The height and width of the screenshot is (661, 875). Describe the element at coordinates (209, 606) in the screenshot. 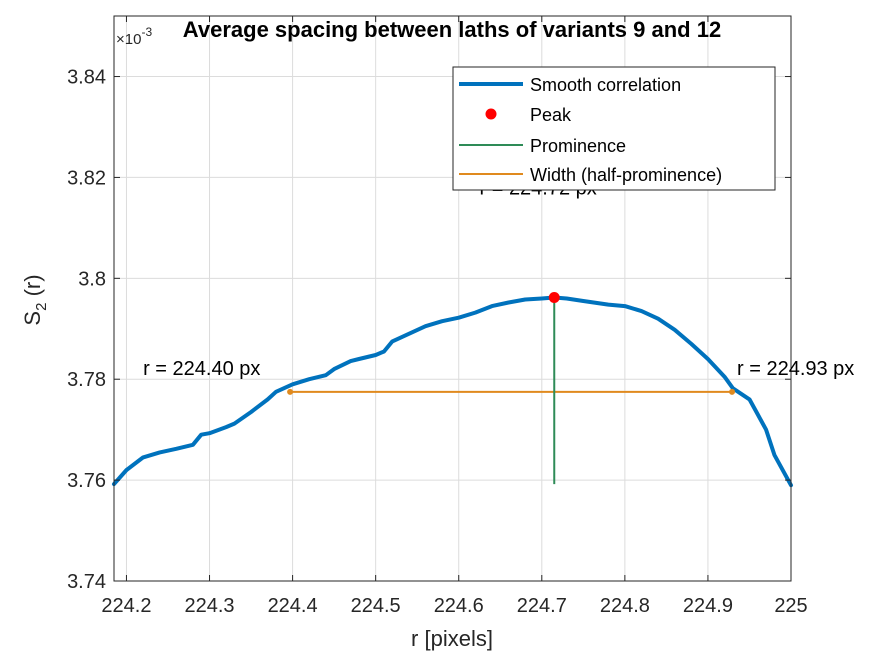

I see `x-tick-label: 224.3` at that location.